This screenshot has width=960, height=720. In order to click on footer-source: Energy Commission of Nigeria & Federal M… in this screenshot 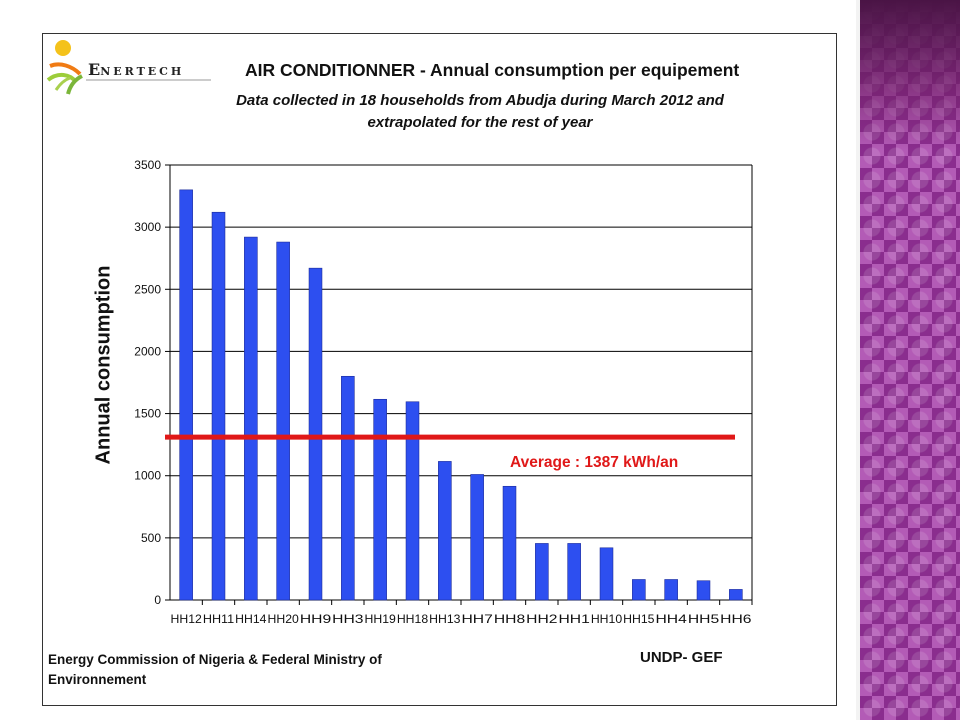, I will do `click(215, 670)`.